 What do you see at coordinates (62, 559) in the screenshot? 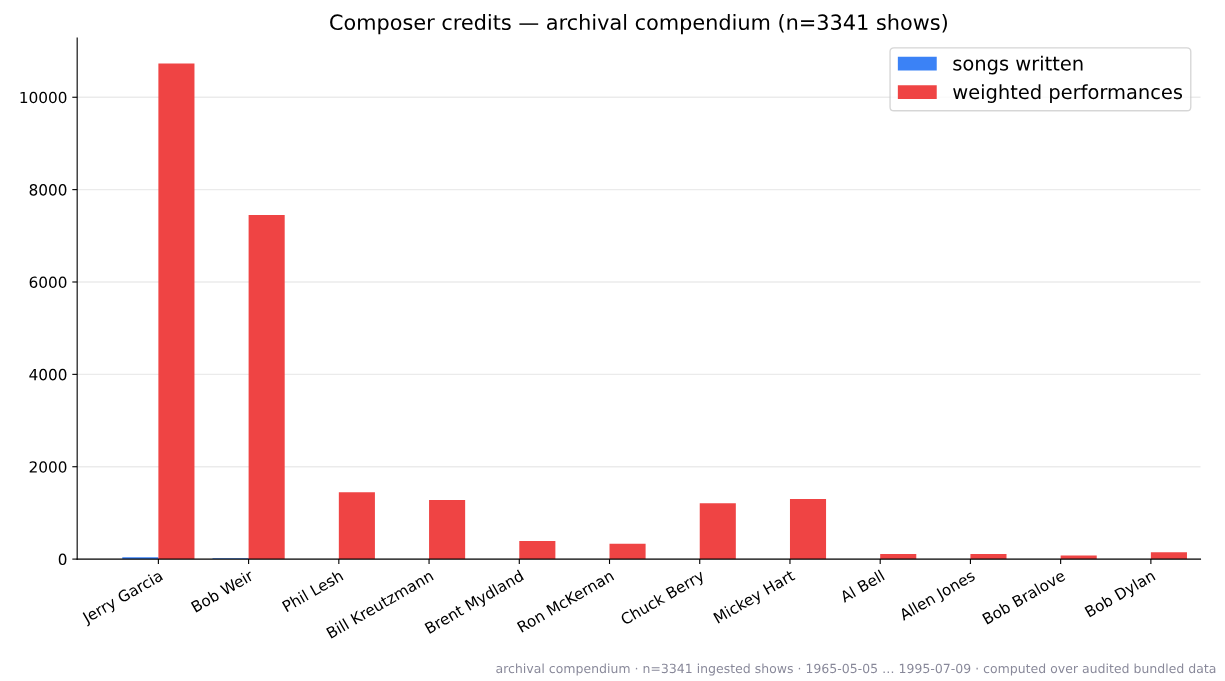
I see `y-tick-label: 0` at bounding box center [62, 559].